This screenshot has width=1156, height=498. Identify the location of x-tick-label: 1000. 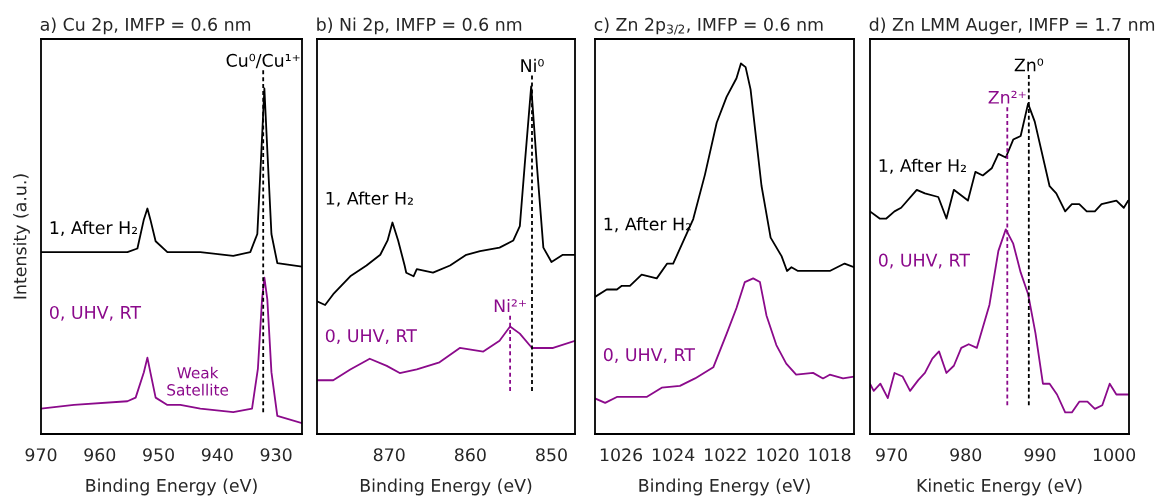
(1114, 455).